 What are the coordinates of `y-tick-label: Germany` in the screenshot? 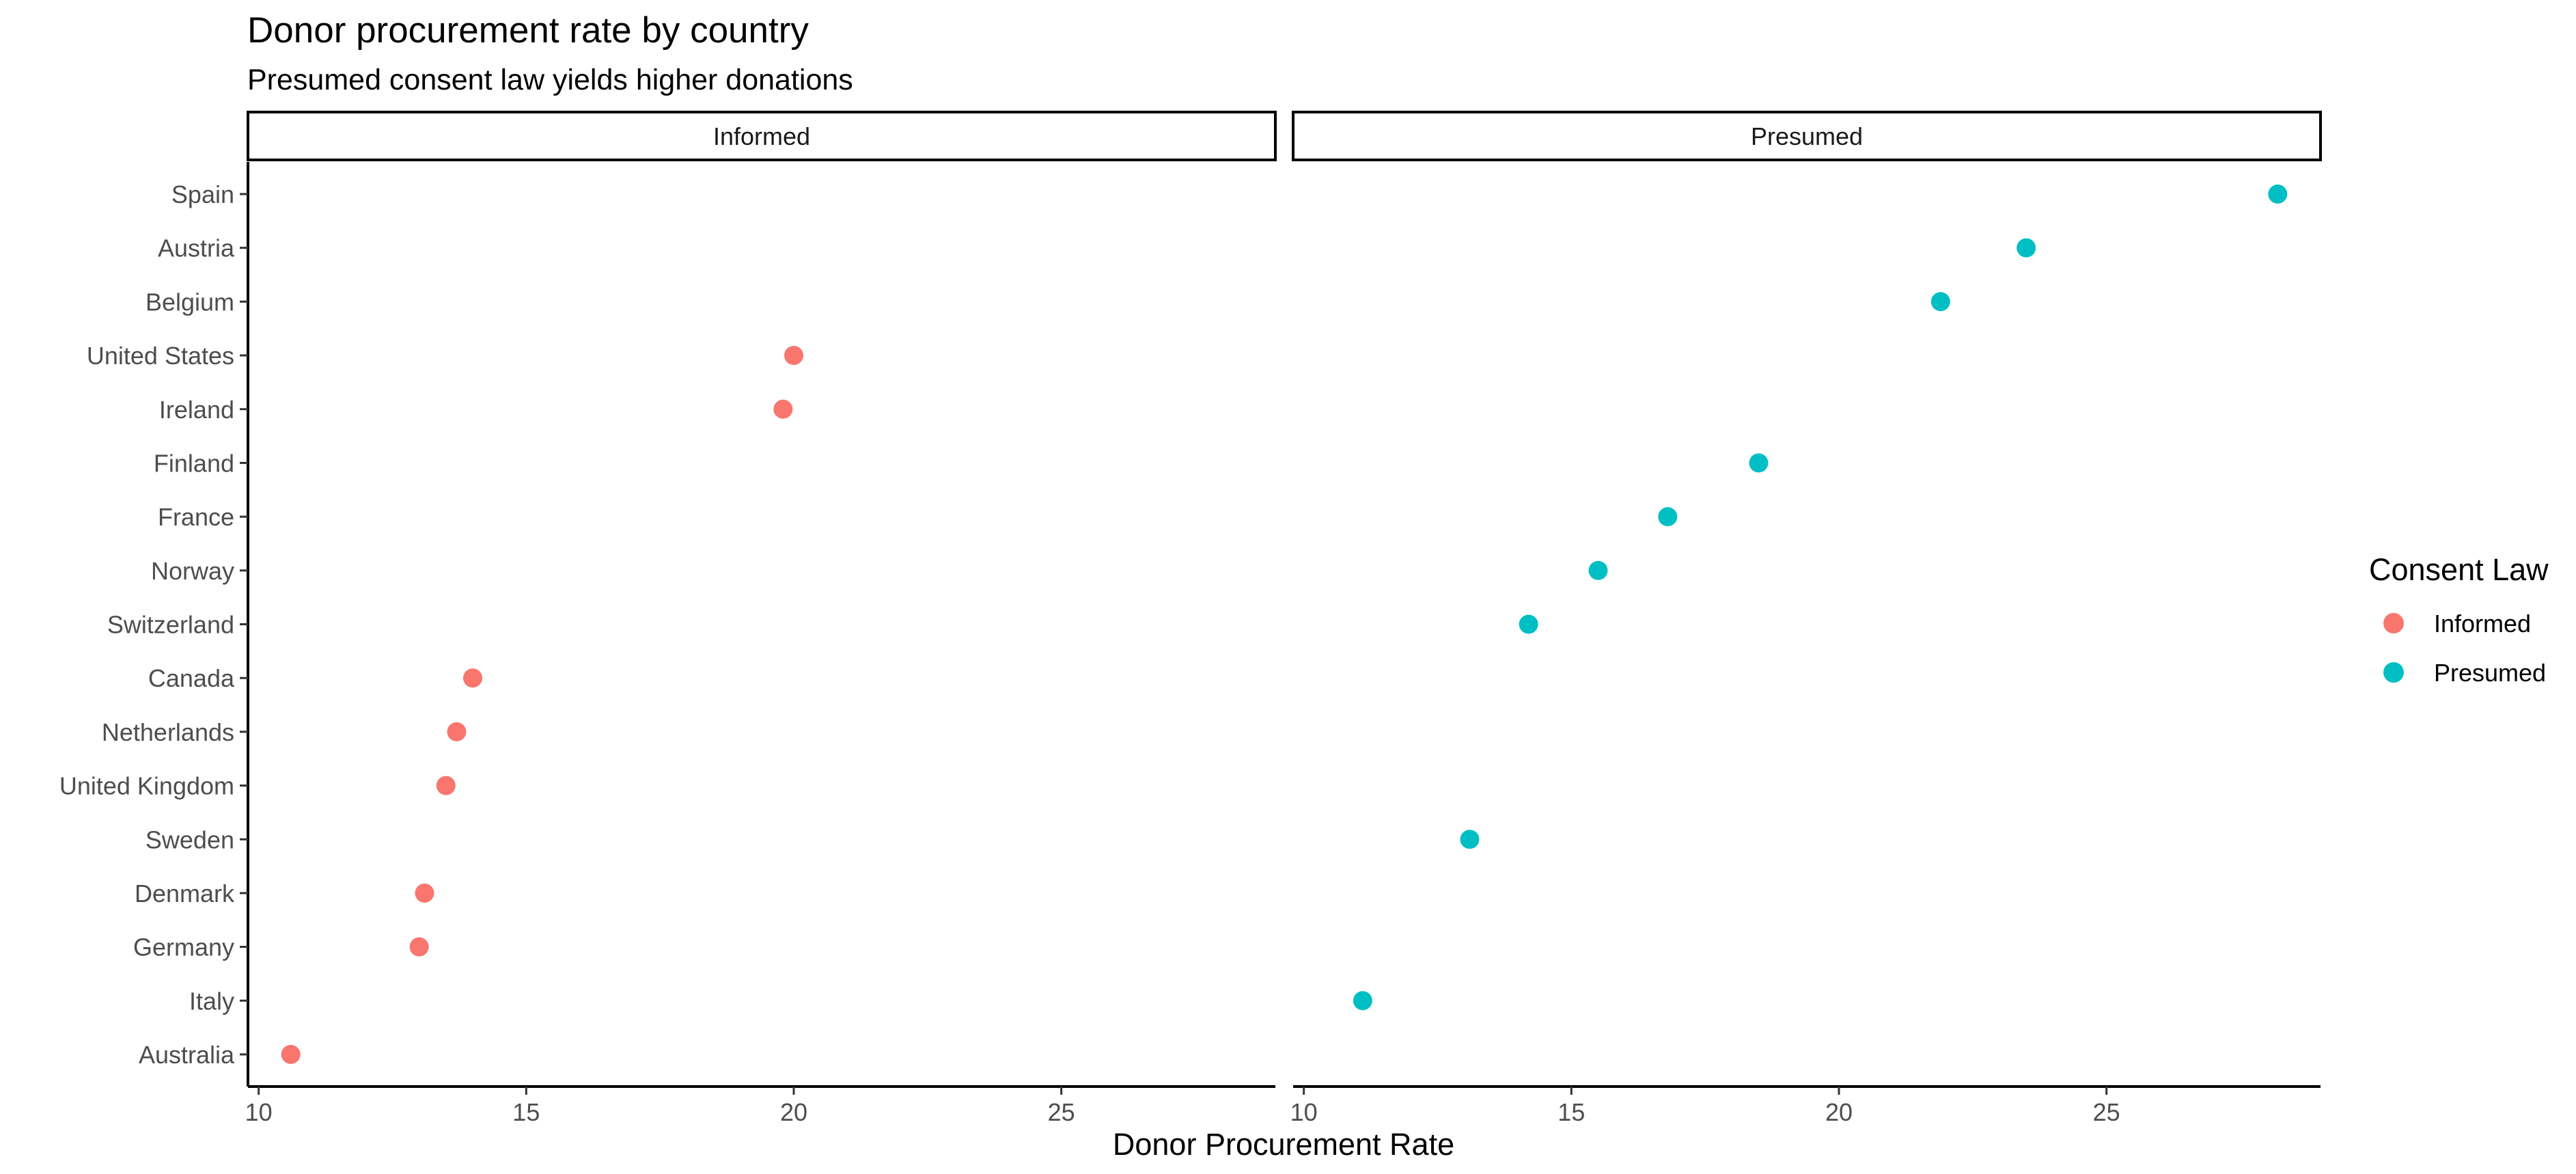 It's located at (183, 947).